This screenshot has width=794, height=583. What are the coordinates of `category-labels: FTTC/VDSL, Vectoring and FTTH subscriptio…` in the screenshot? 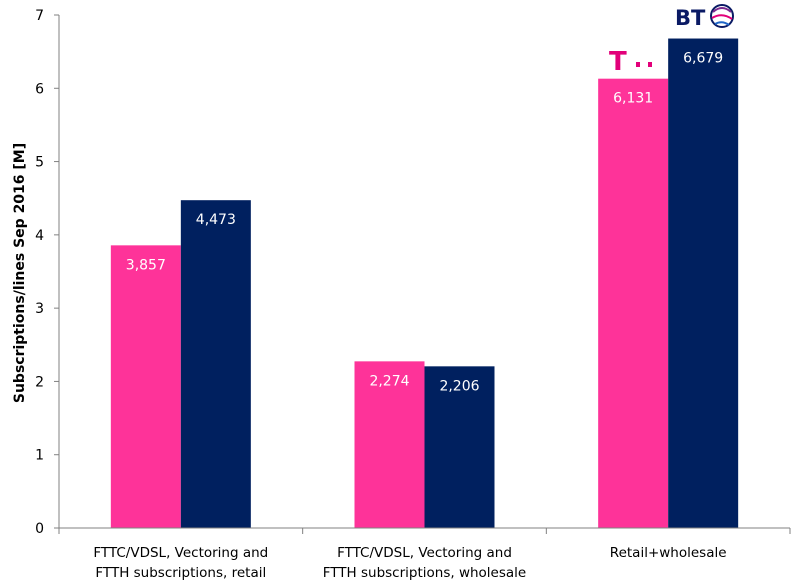 It's located at (409, 563).